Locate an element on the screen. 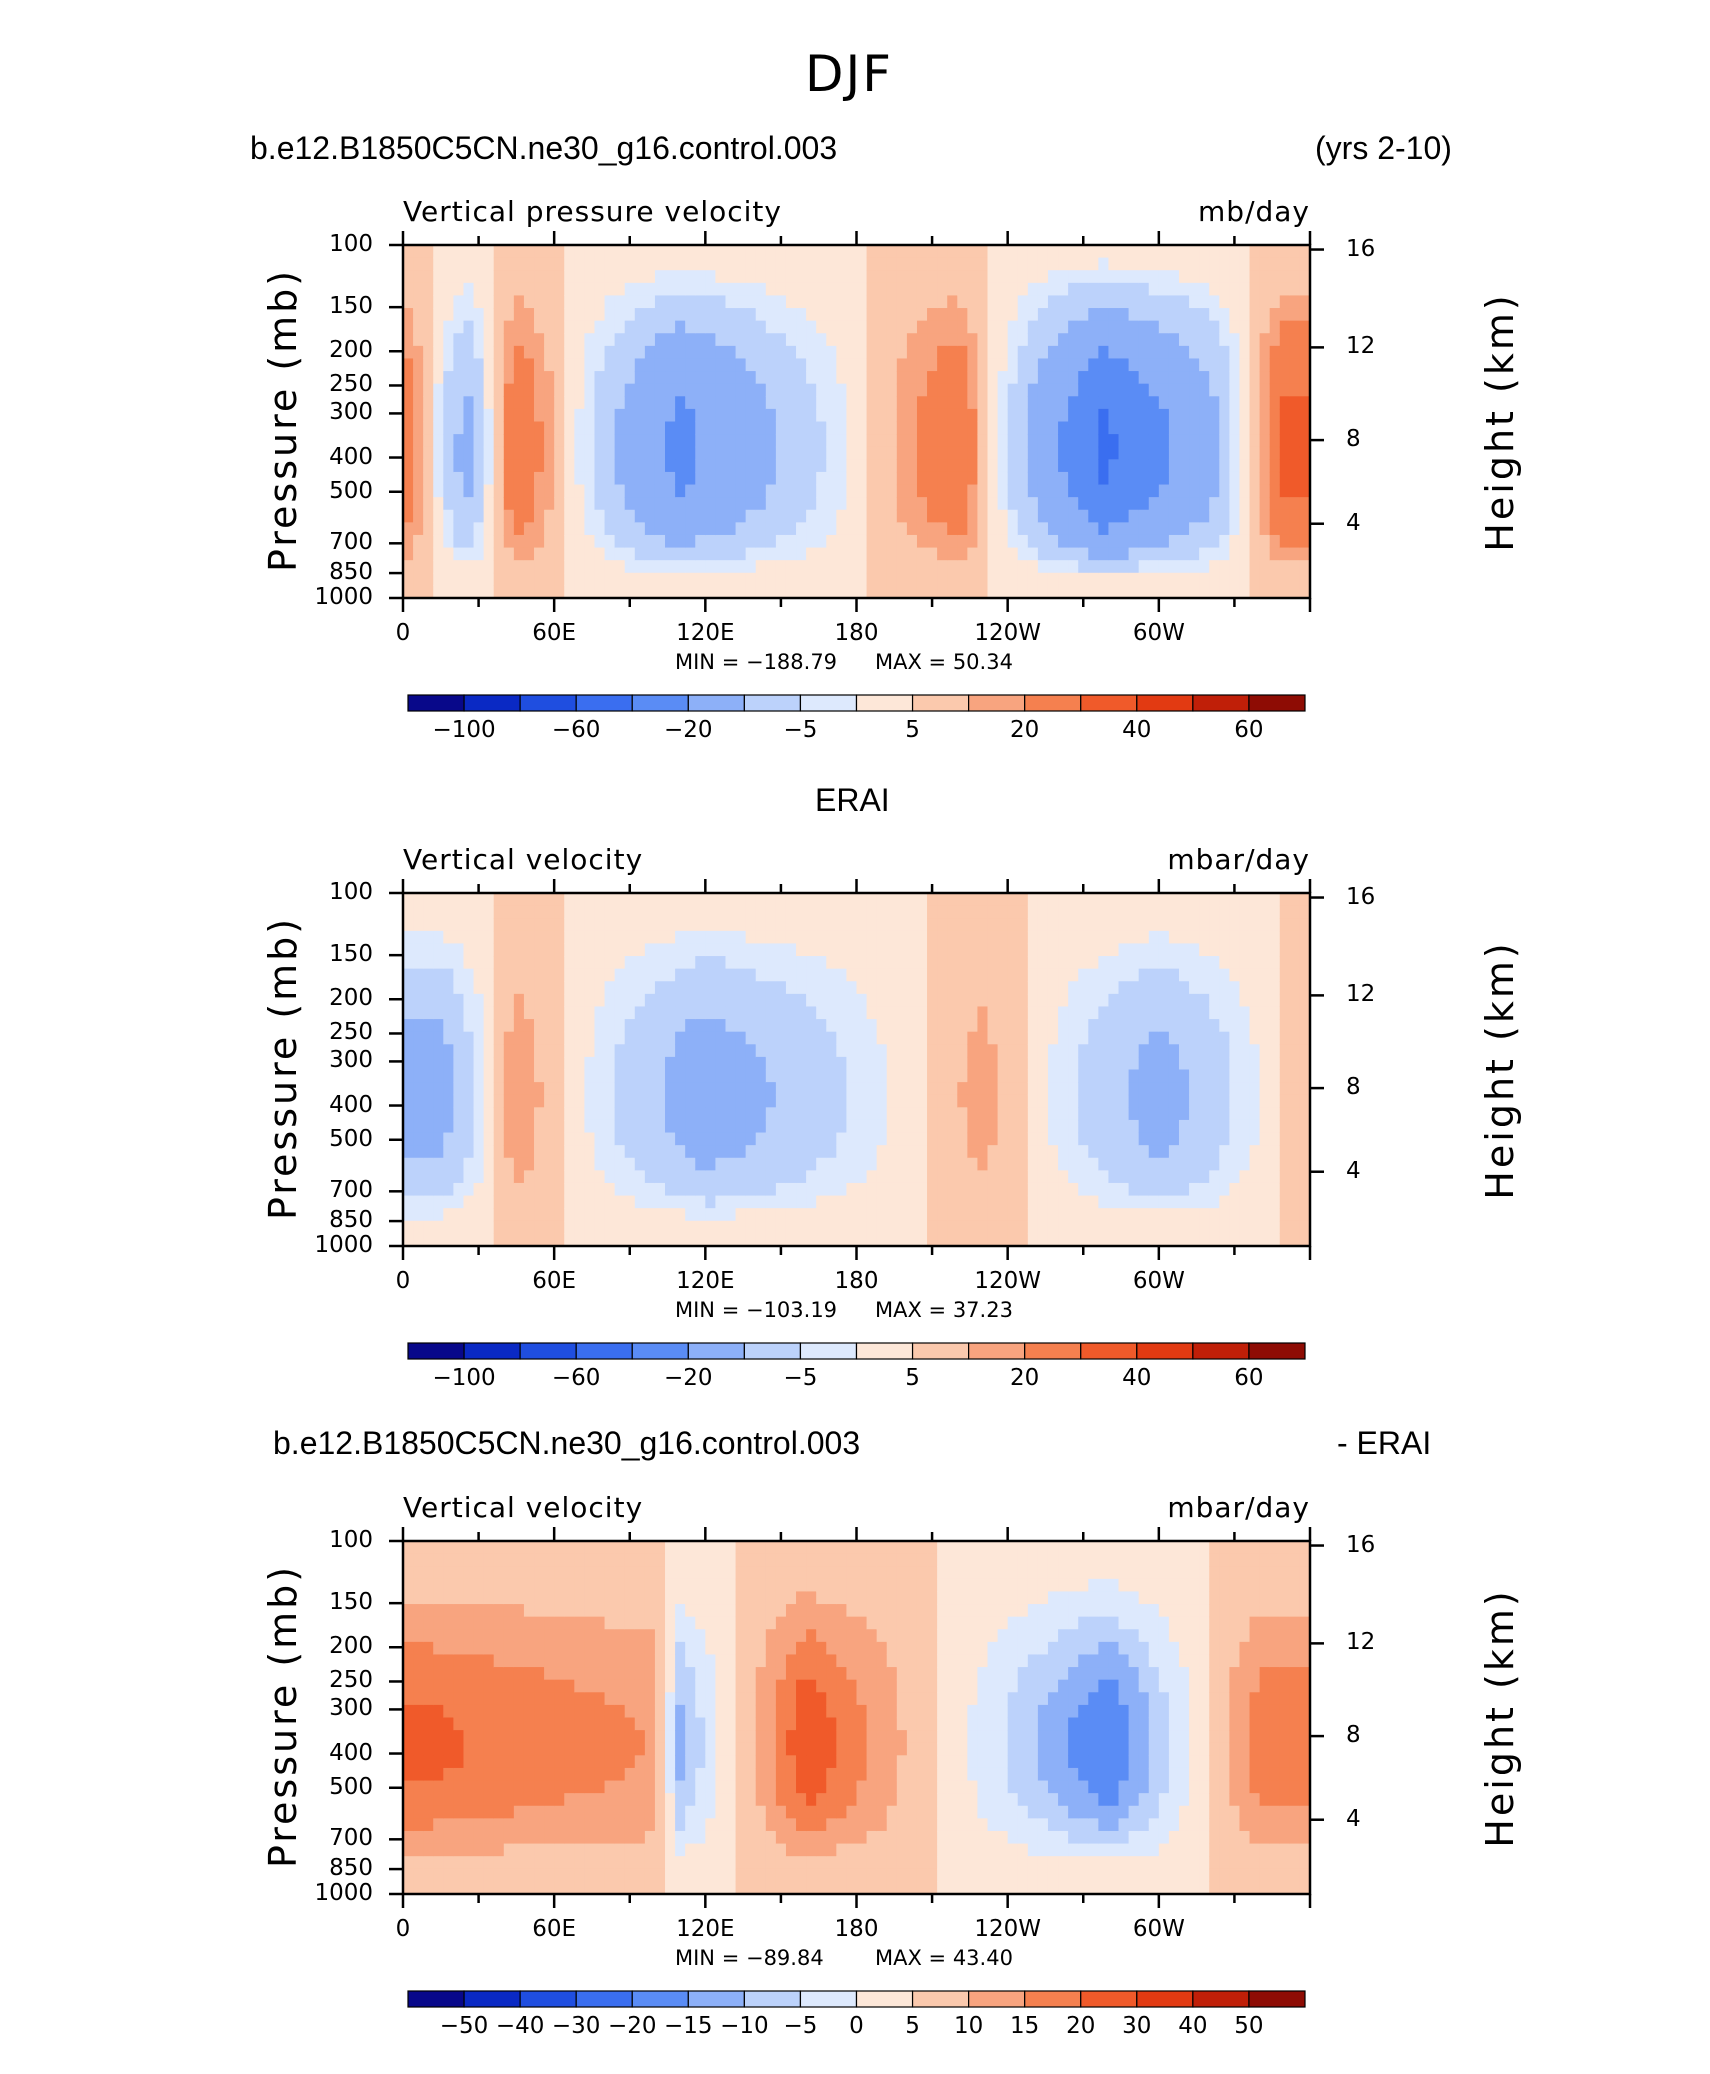  model-ytick-label: 700 is located at coordinates (351, 542).